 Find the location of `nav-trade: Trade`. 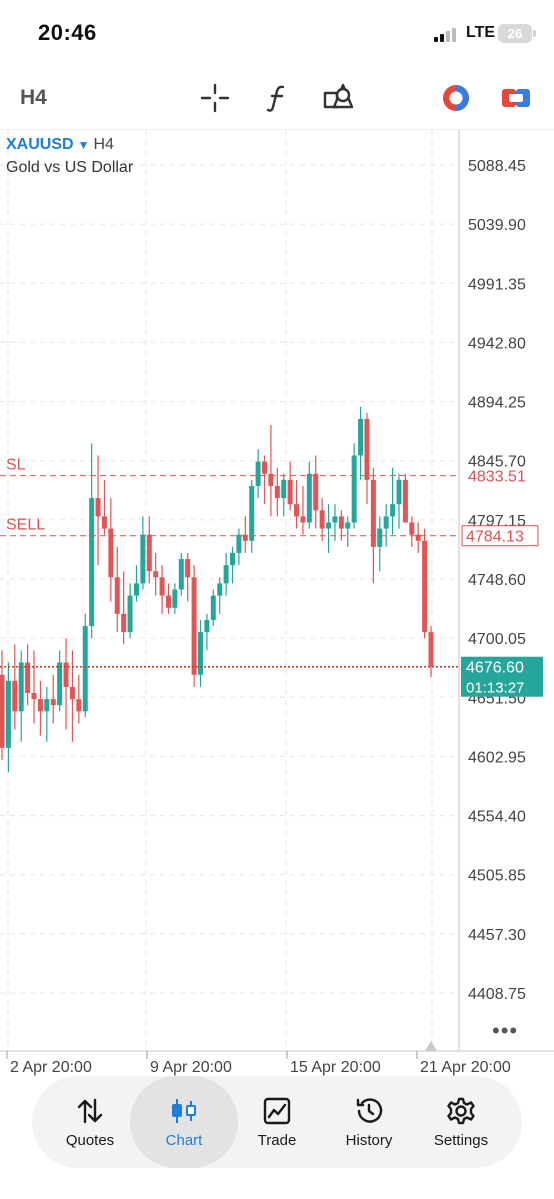

nav-trade: Trade is located at coordinates (277, 1122).